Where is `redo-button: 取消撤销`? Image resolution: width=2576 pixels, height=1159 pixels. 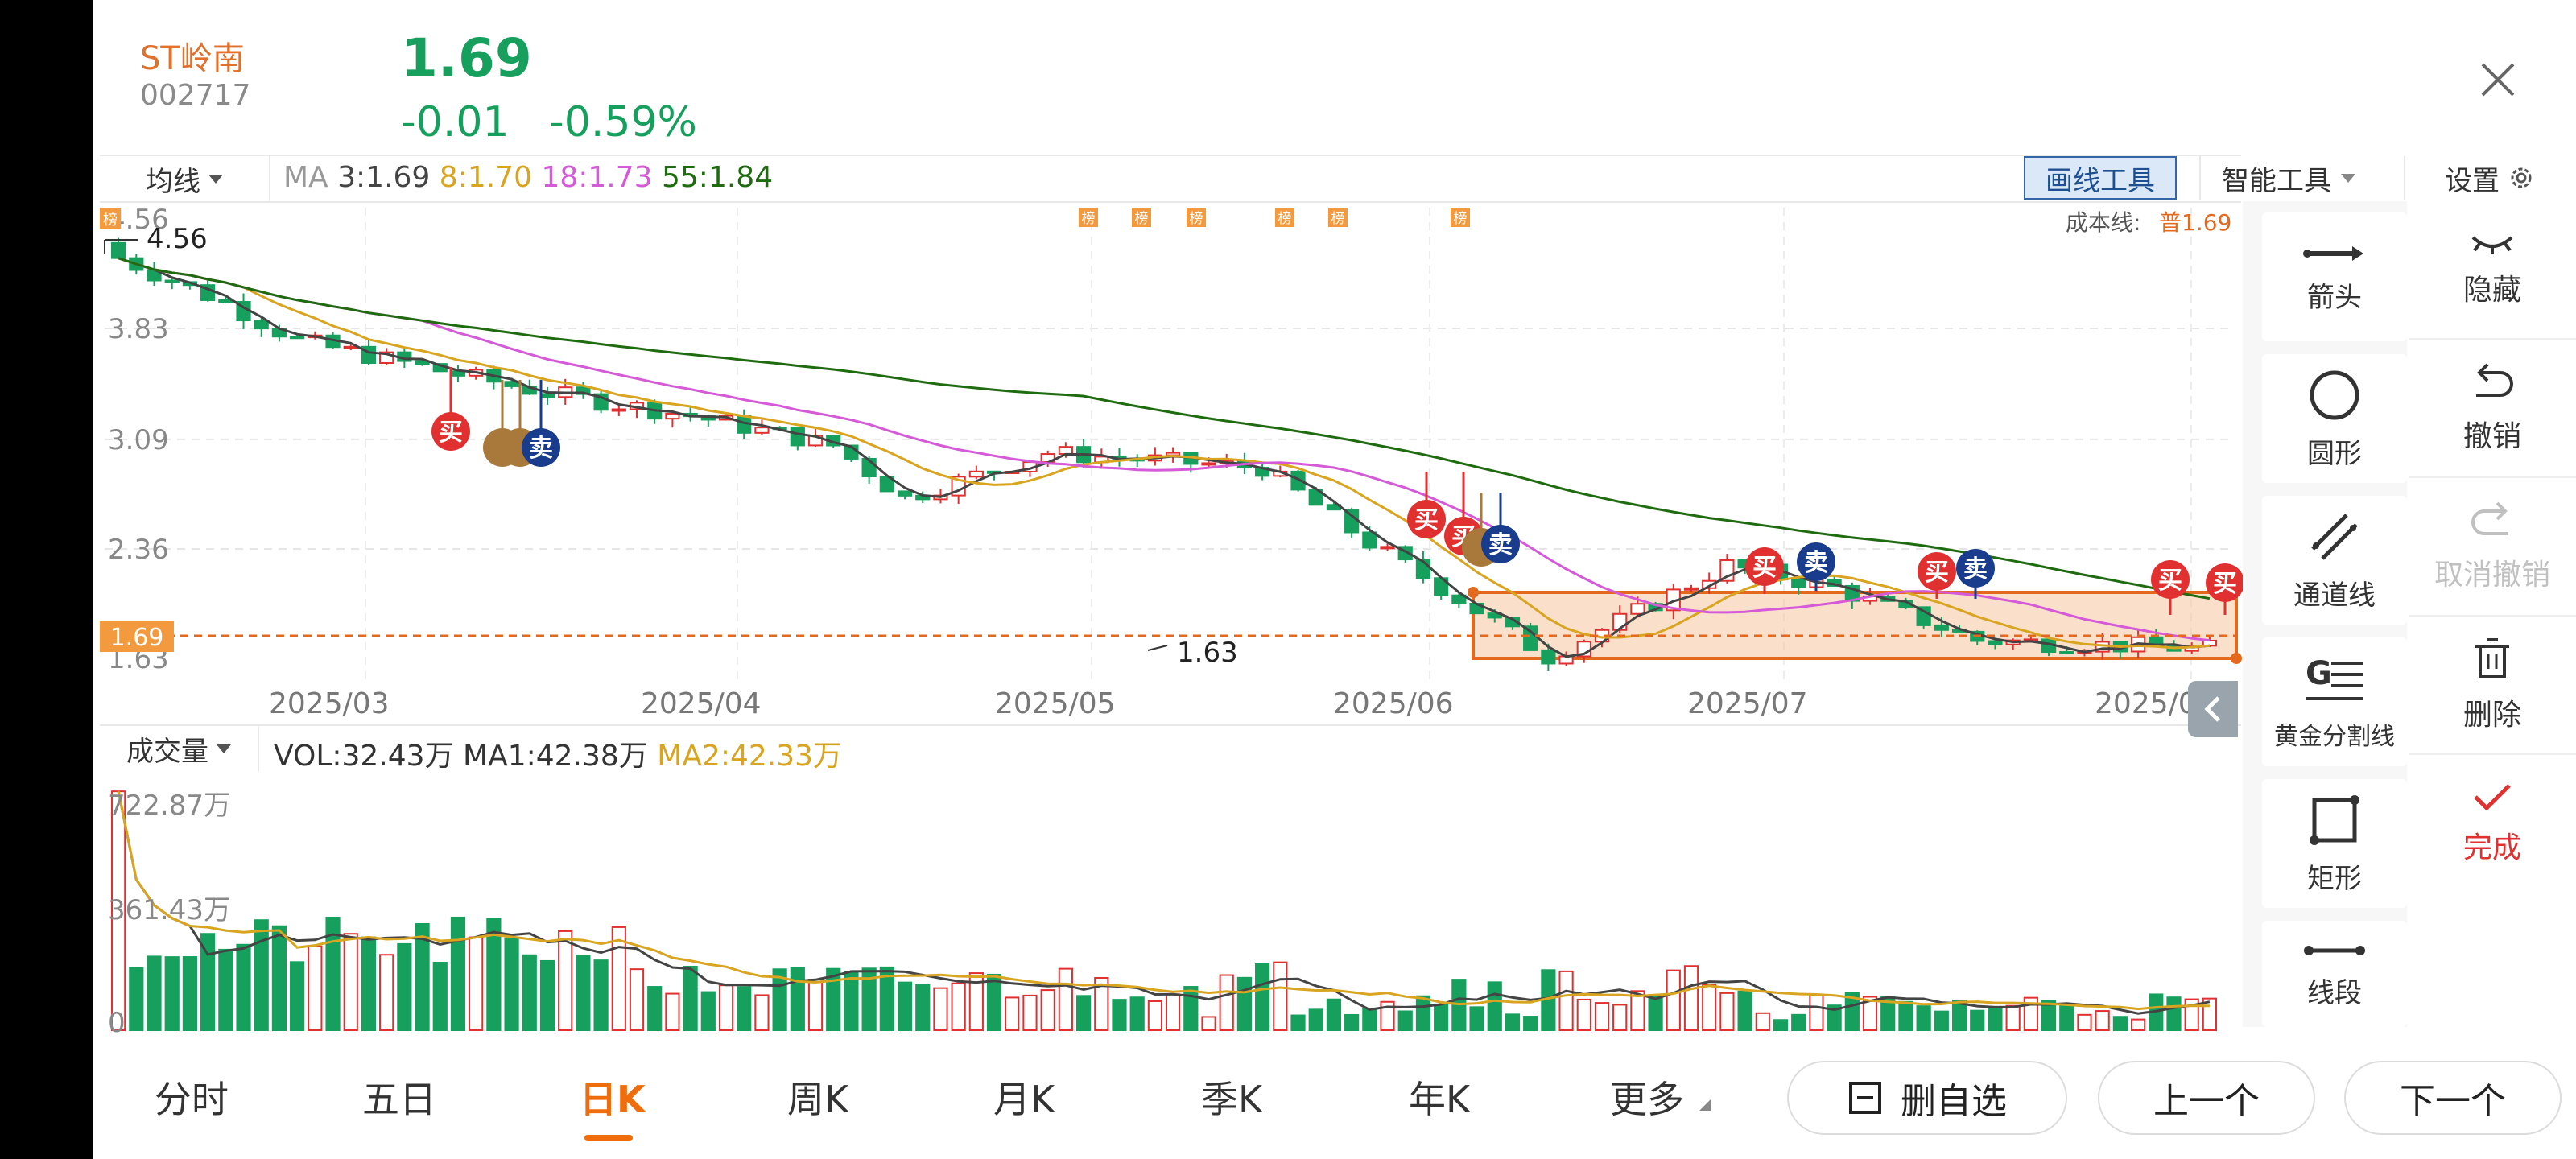
redo-button: 取消撤销 is located at coordinates (2492, 547).